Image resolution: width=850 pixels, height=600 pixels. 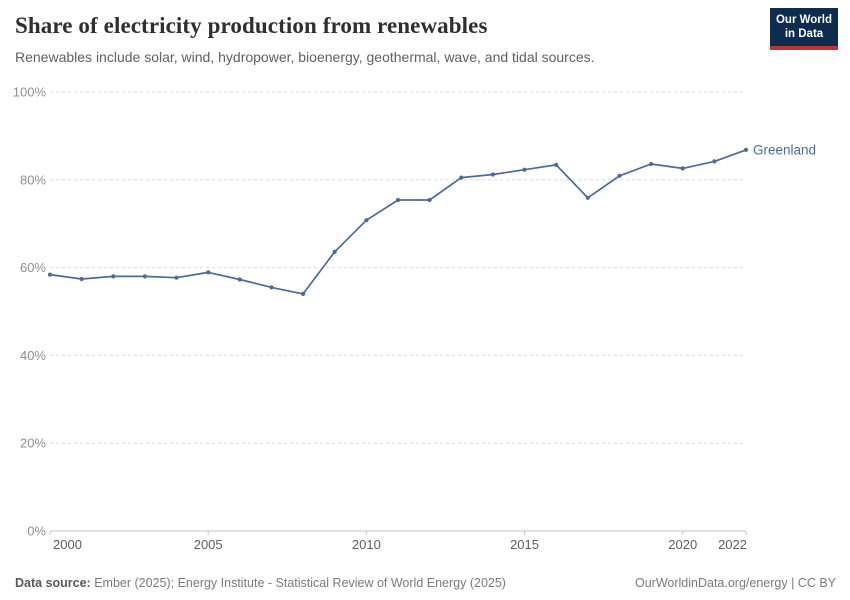 What do you see at coordinates (33, 179) in the screenshot?
I see `y-tick-label: 80%` at bounding box center [33, 179].